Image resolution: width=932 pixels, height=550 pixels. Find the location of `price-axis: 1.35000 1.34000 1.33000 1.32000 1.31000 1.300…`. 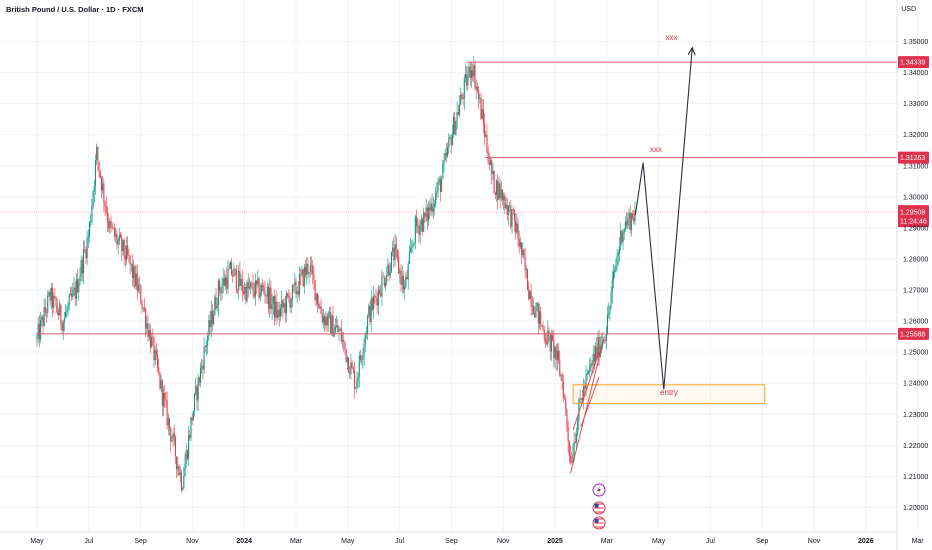

price-axis: 1.35000 1.34000 1.33000 1.32000 1.31000 1.300… is located at coordinates (912, 275).